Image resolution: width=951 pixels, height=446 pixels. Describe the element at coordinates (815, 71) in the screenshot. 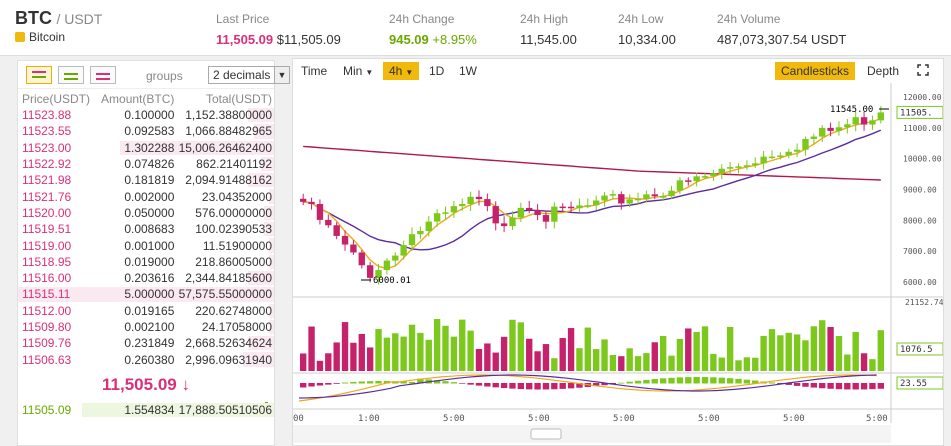

I see `candlesticks-button: Candlesticks` at that location.